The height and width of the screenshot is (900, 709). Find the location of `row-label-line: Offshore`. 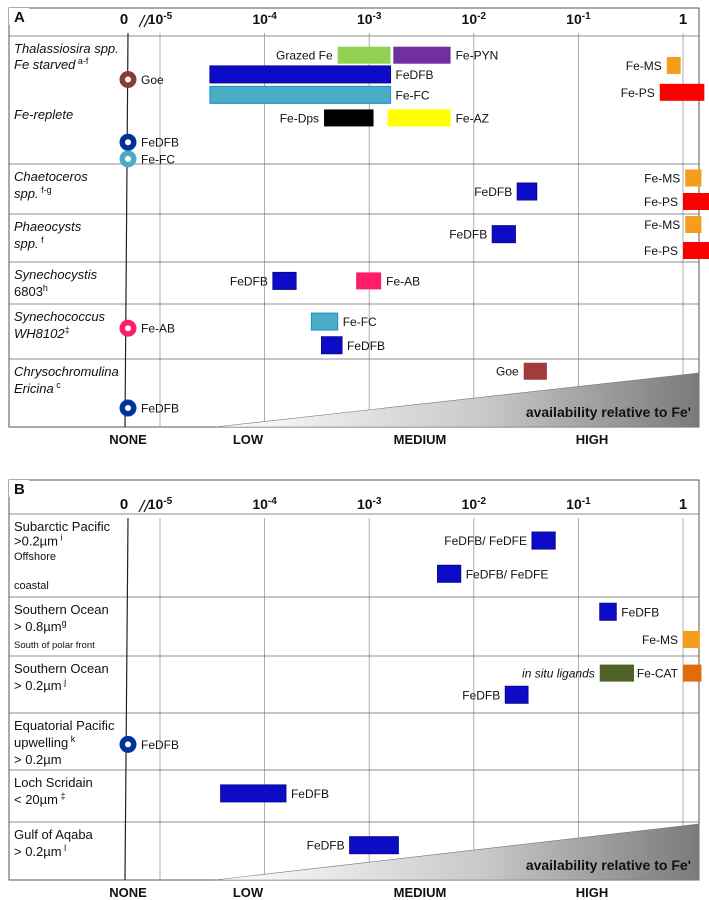

row-label-line: Offshore is located at coordinates (35, 557).